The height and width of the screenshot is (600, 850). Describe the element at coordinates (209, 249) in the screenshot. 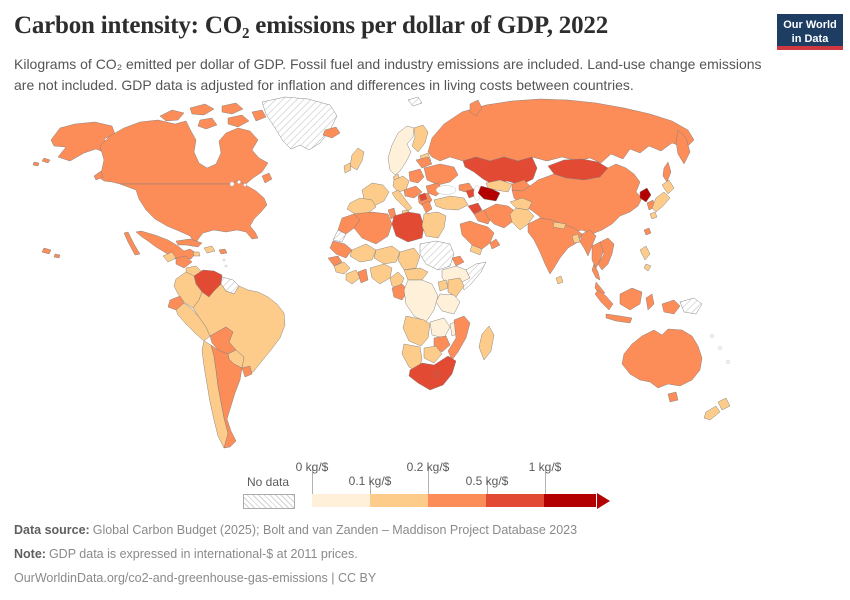

I see `country-hispaniola` at that location.